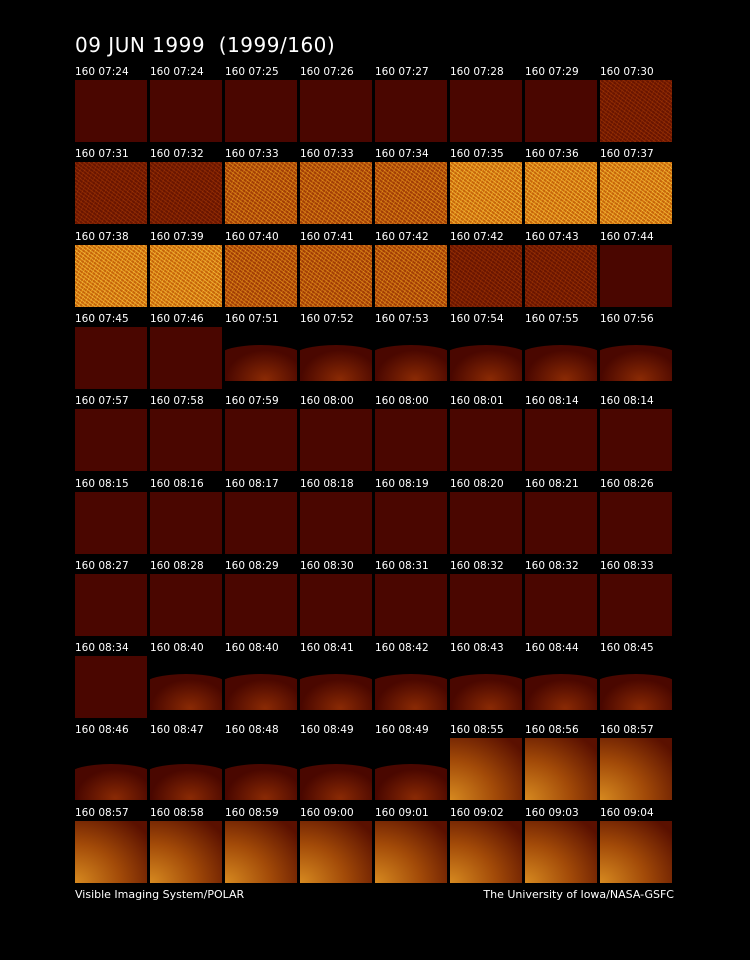 Image resolution: width=750 pixels, height=960 pixels. I want to click on frame-label: 160 07:28, so click(477, 72).